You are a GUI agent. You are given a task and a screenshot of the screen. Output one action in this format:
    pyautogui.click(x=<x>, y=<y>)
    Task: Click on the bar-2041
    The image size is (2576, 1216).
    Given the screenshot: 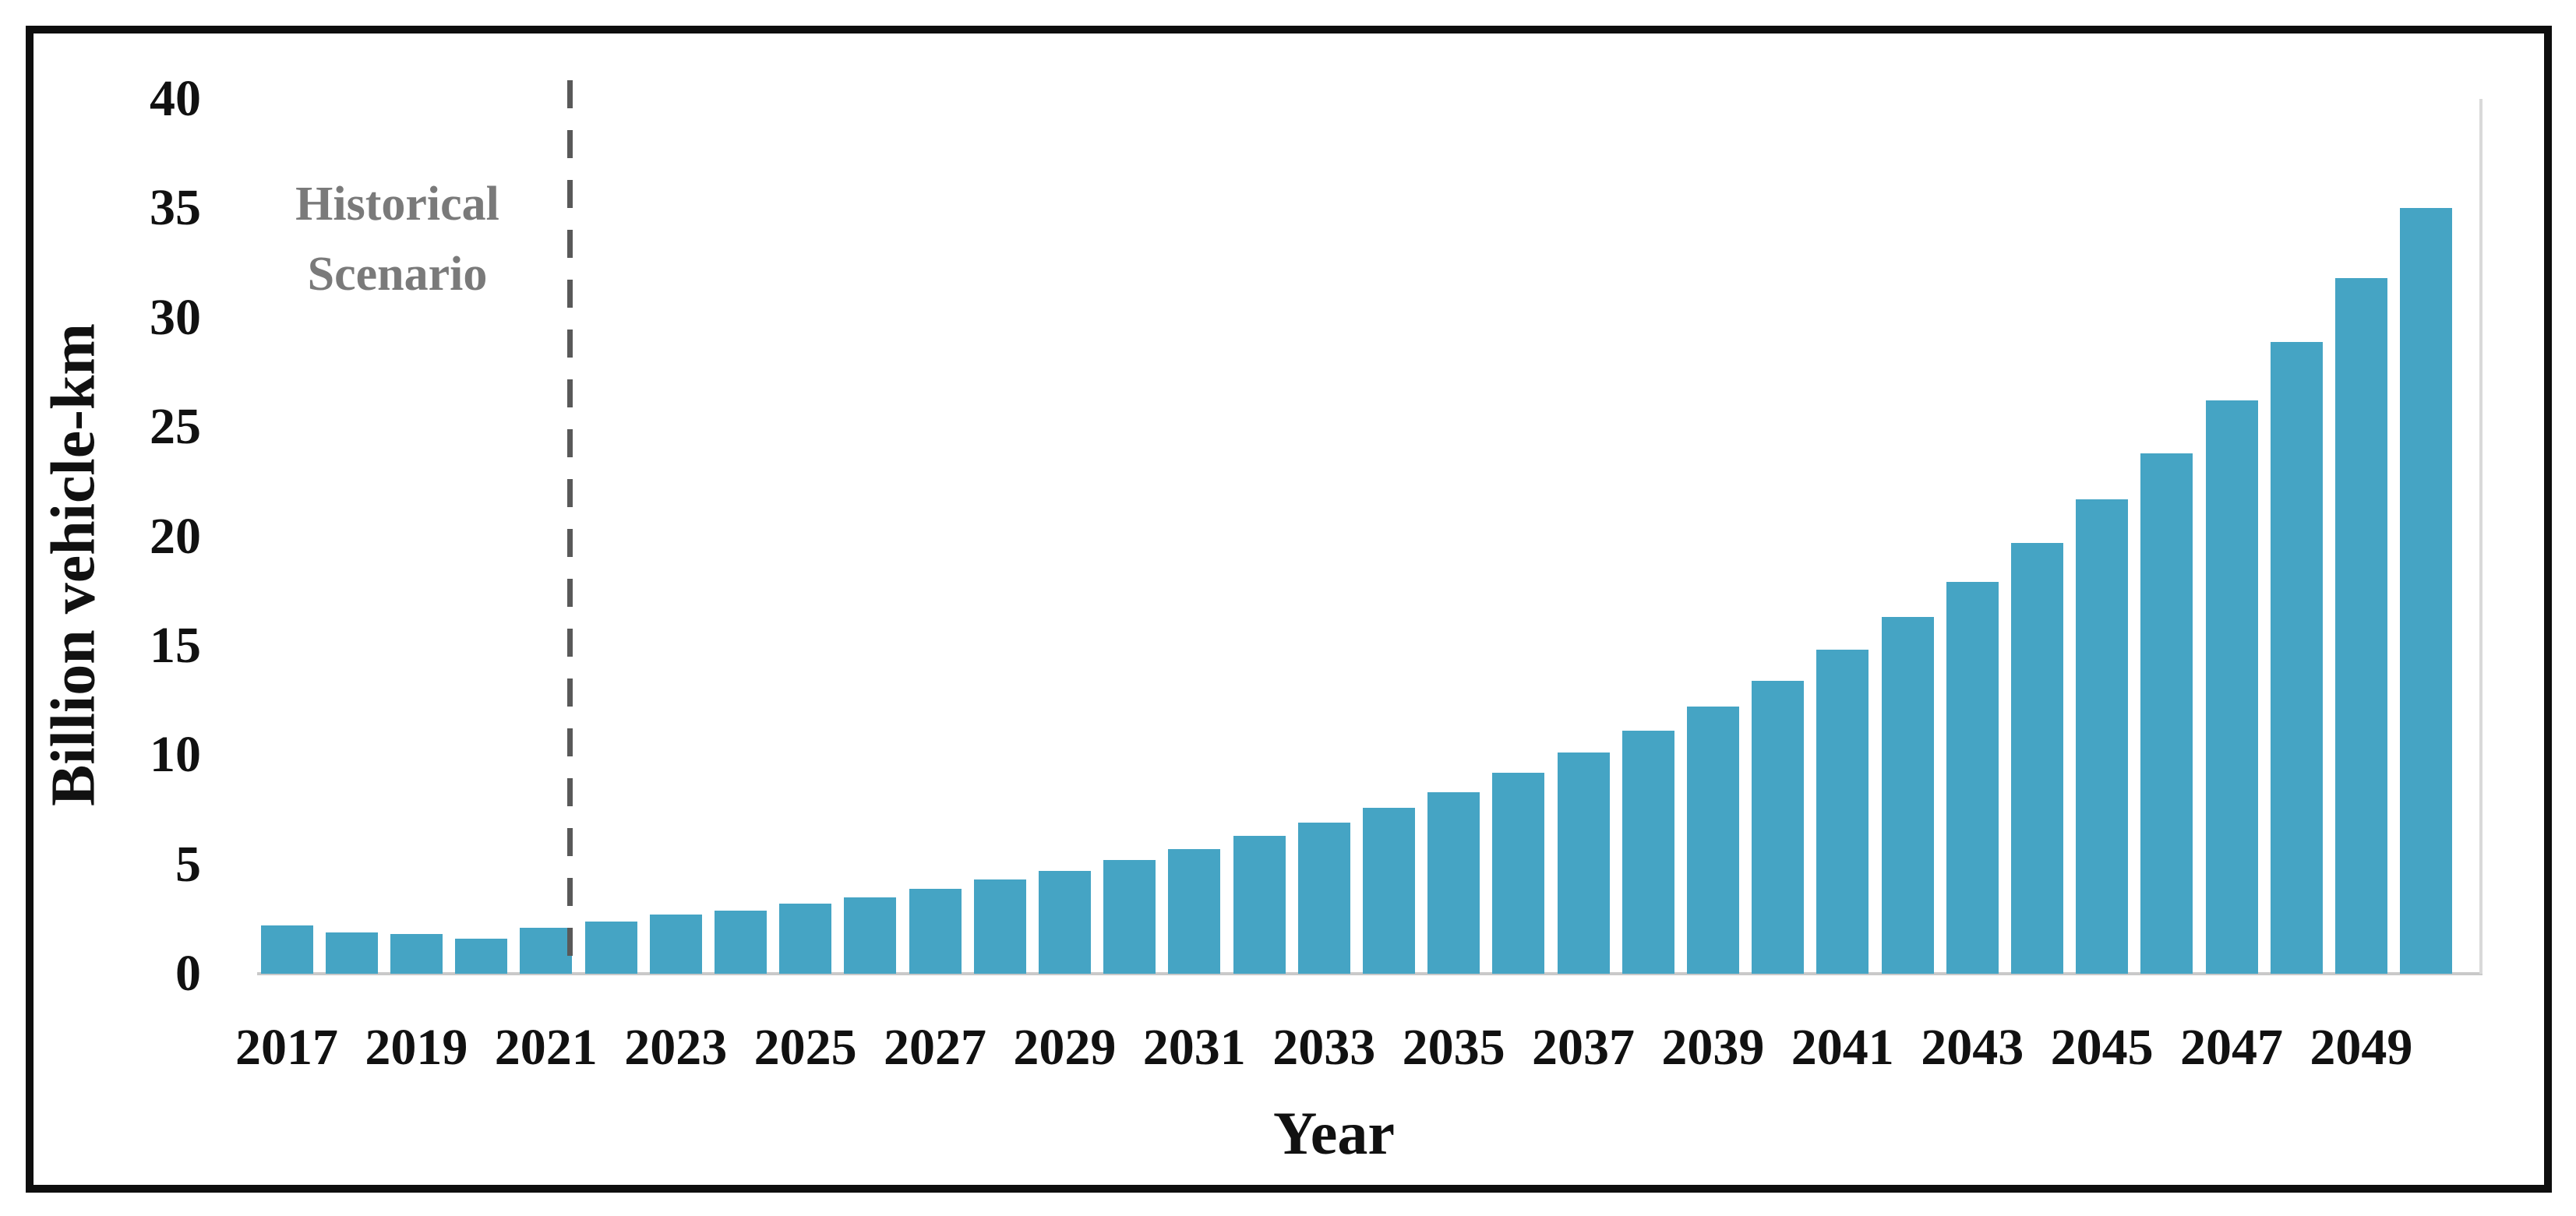 What is the action you would take?
    pyautogui.click(x=1842, y=812)
    